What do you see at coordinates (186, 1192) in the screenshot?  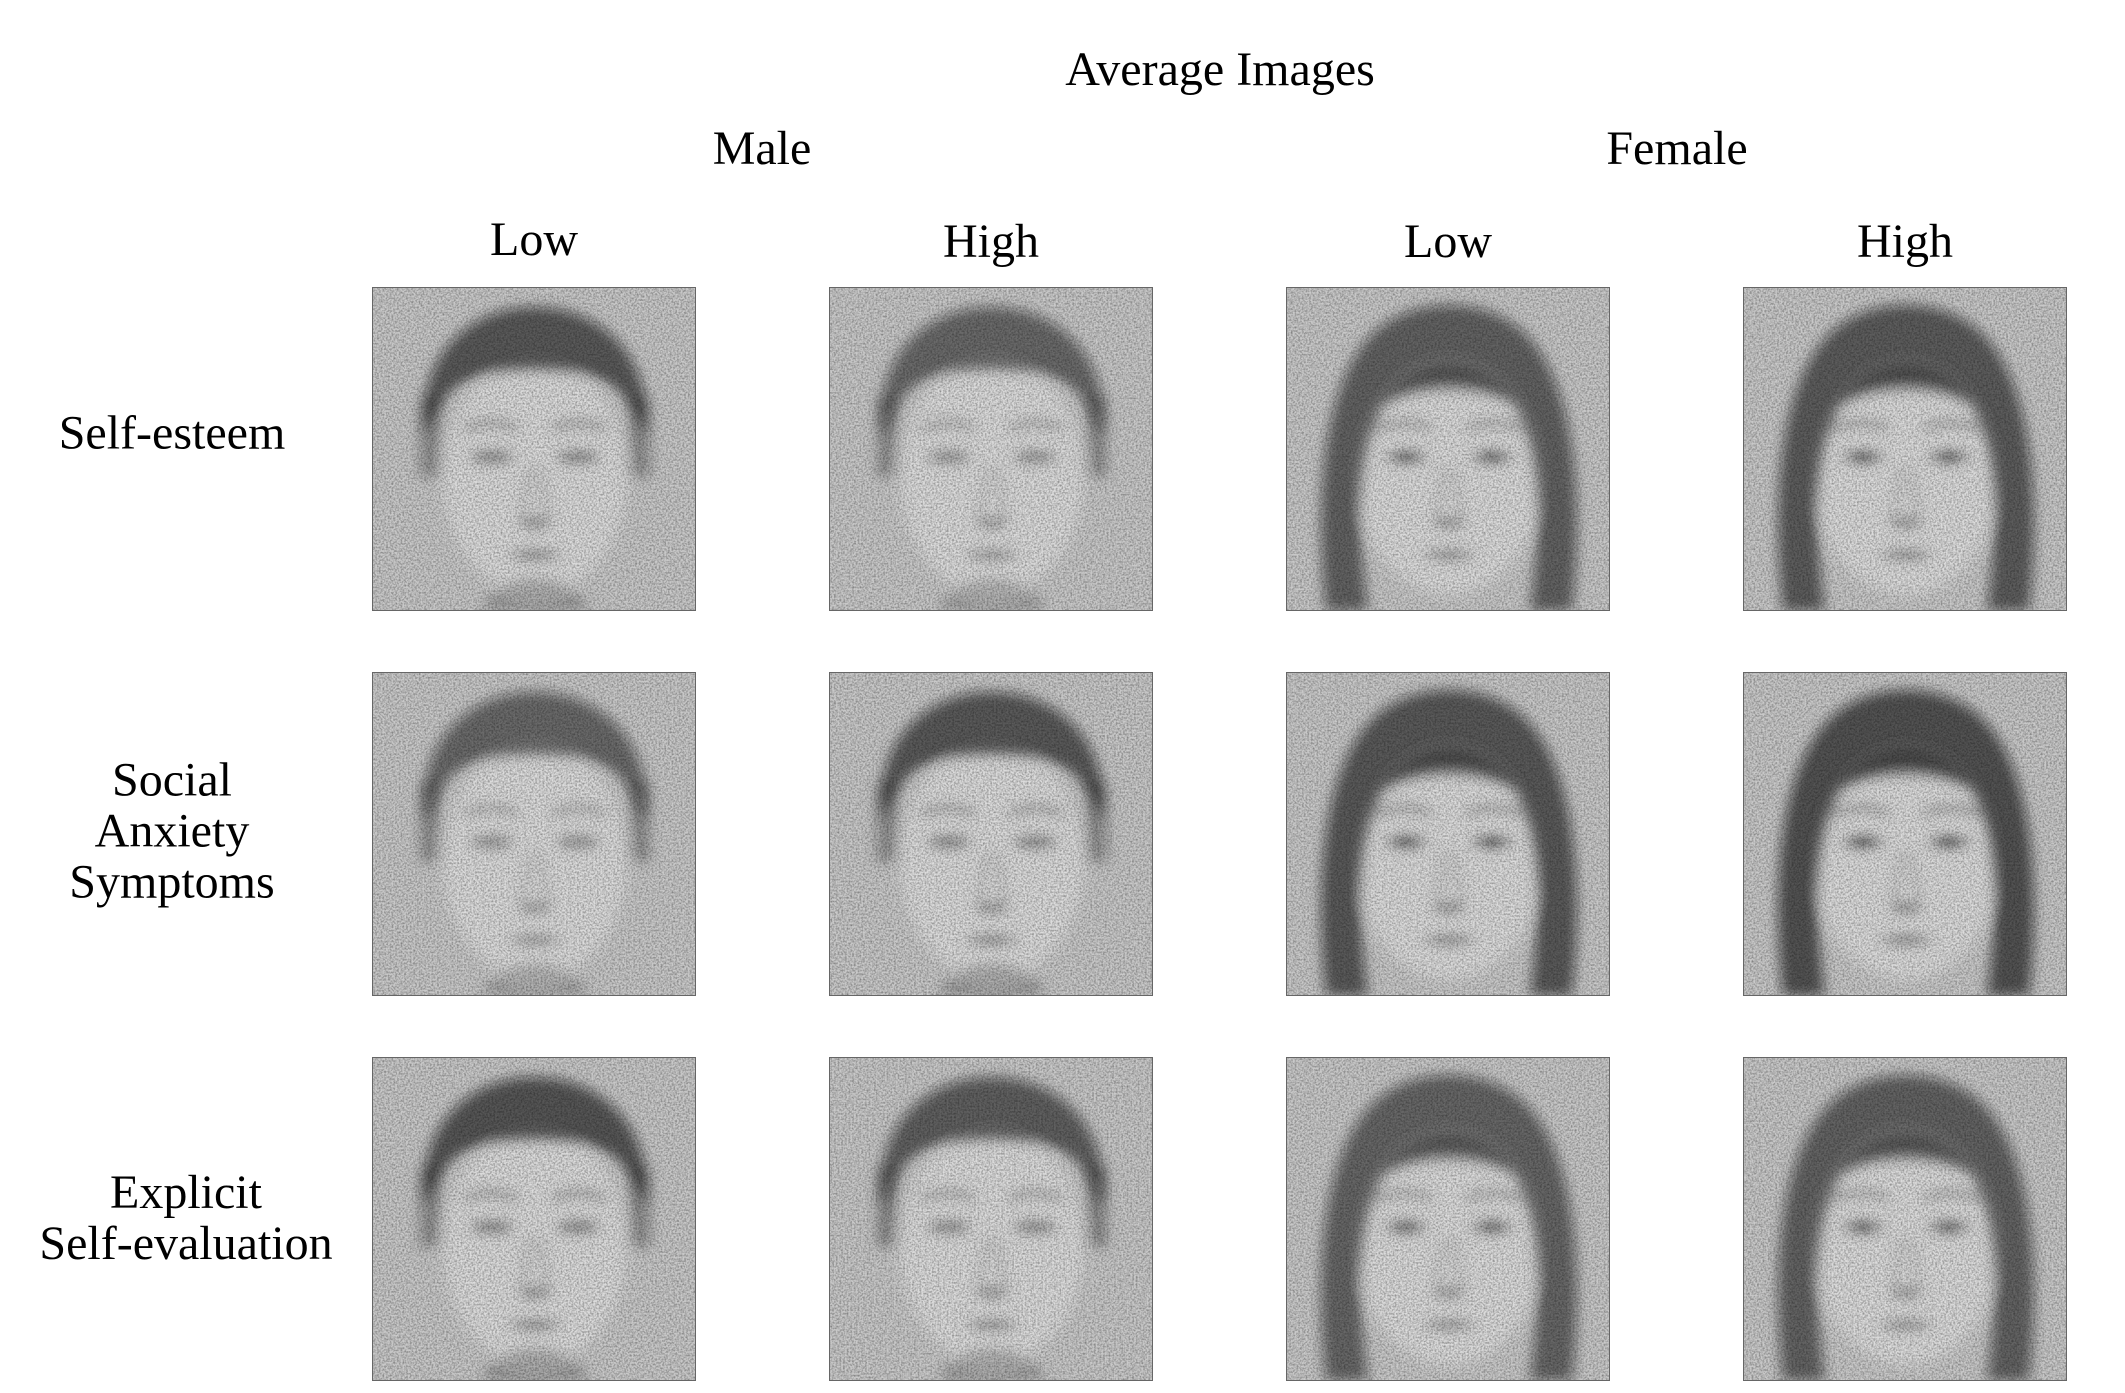 I see `row-label-line: Explicit` at bounding box center [186, 1192].